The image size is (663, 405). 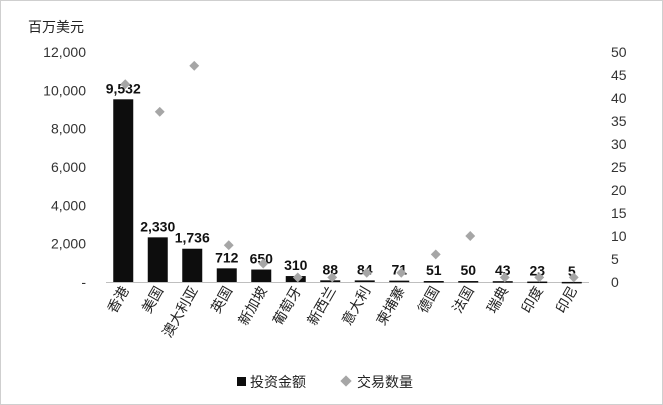 I want to click on category-label: 英国, so click(x=221, y=300).